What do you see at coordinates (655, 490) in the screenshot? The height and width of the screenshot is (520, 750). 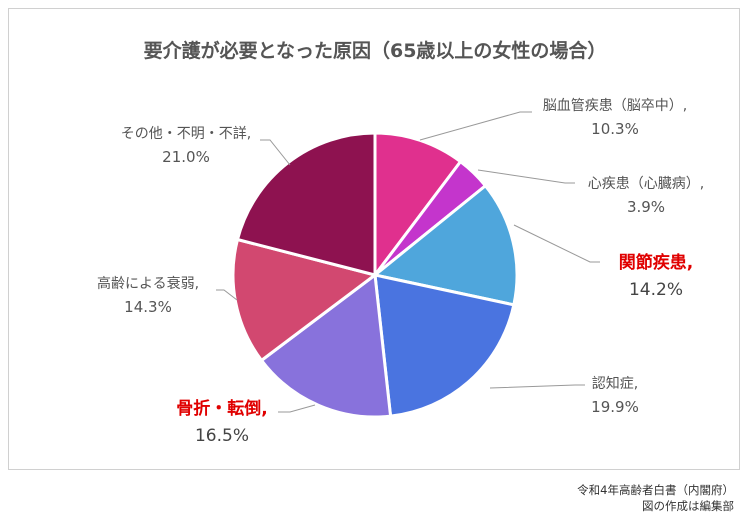 I see `source-line-1: 令和4年高齢者白書（内閣府）` at bounding box center [655, 490].